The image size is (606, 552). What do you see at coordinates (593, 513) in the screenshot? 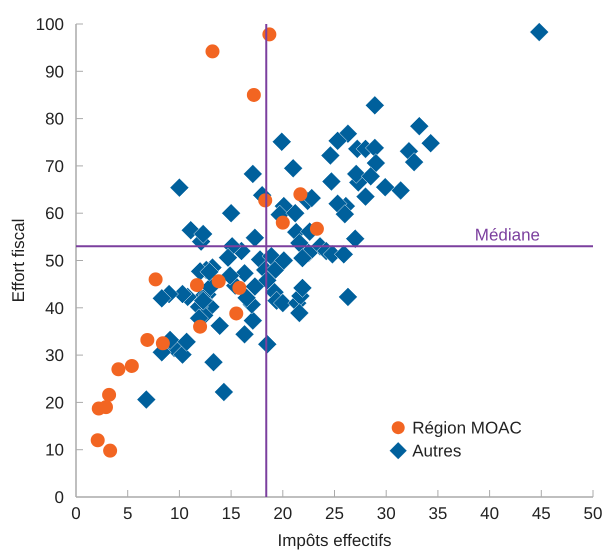
I see `x-tick-label: 50` at bounding box center [593, 513].